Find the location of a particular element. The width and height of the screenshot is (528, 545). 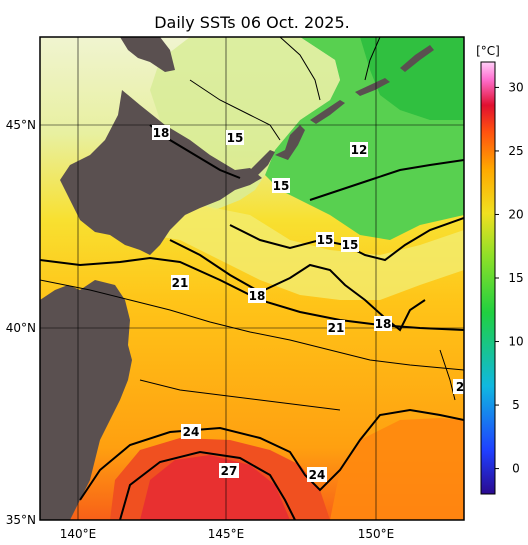

lon-tick-150: 150°E is located at coordinates (376, 534).